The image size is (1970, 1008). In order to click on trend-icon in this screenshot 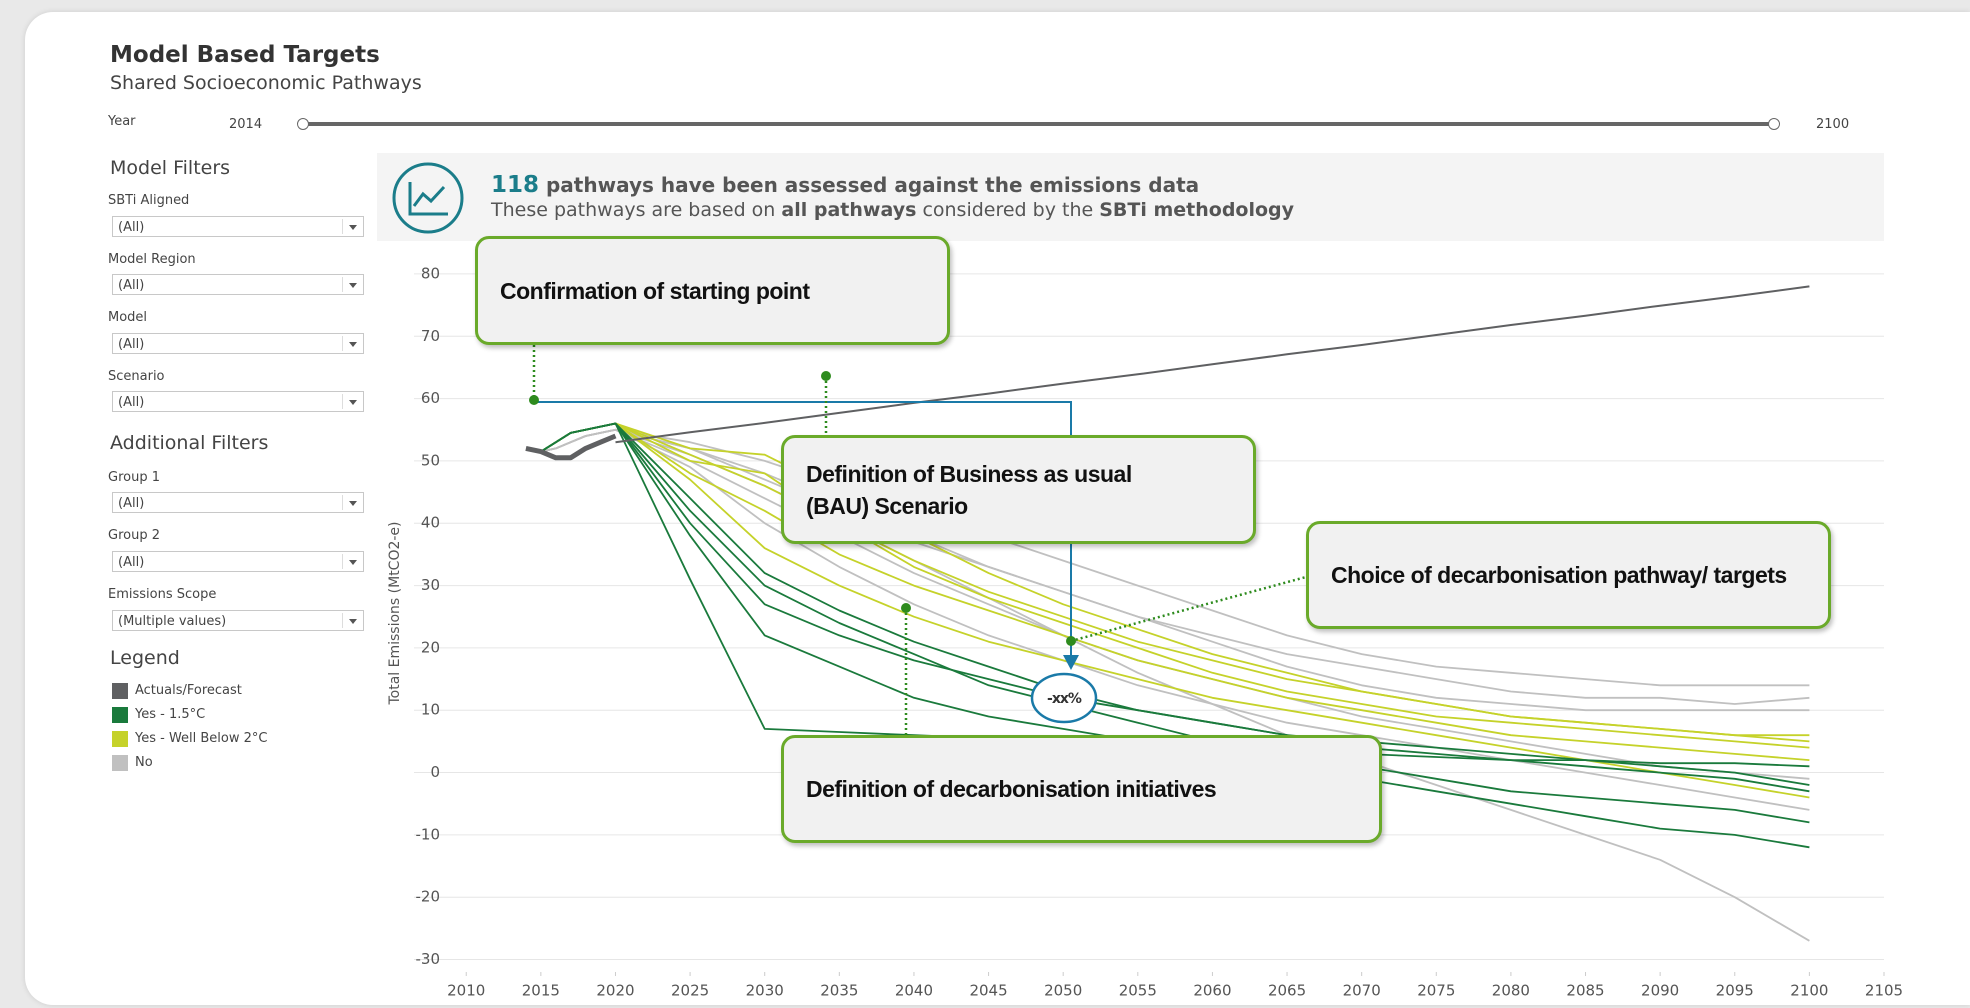, I will do `click(428, 198)`.